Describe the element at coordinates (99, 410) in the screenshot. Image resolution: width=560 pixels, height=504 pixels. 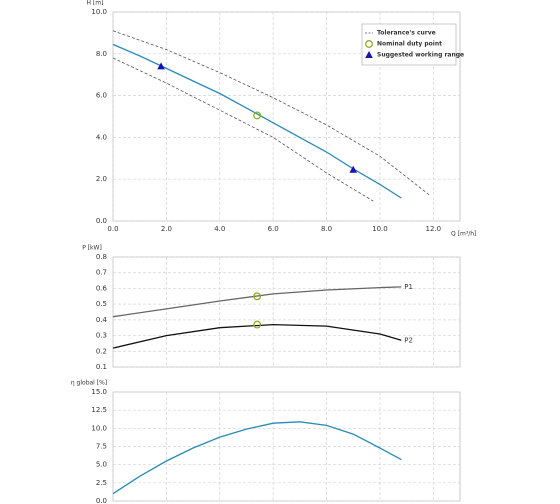
I see `y-tick-label: 12.5` at that location.